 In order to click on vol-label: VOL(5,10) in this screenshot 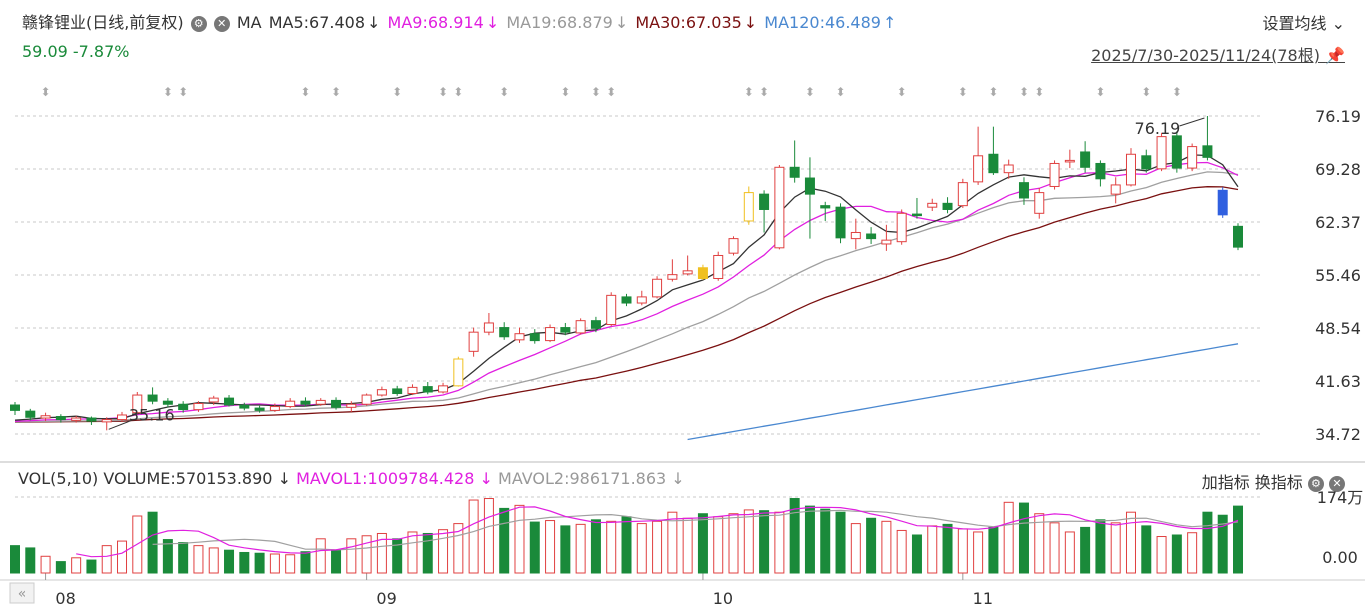, I will do `click(58, 478)`.